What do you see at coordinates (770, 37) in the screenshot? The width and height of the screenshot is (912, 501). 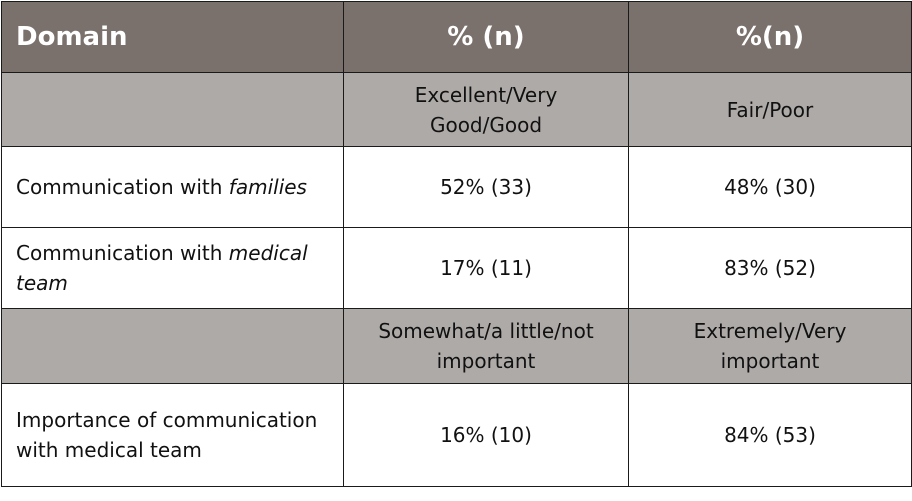 I see `header-percent-n-2: %(n)` at bounding box center [770, 37].